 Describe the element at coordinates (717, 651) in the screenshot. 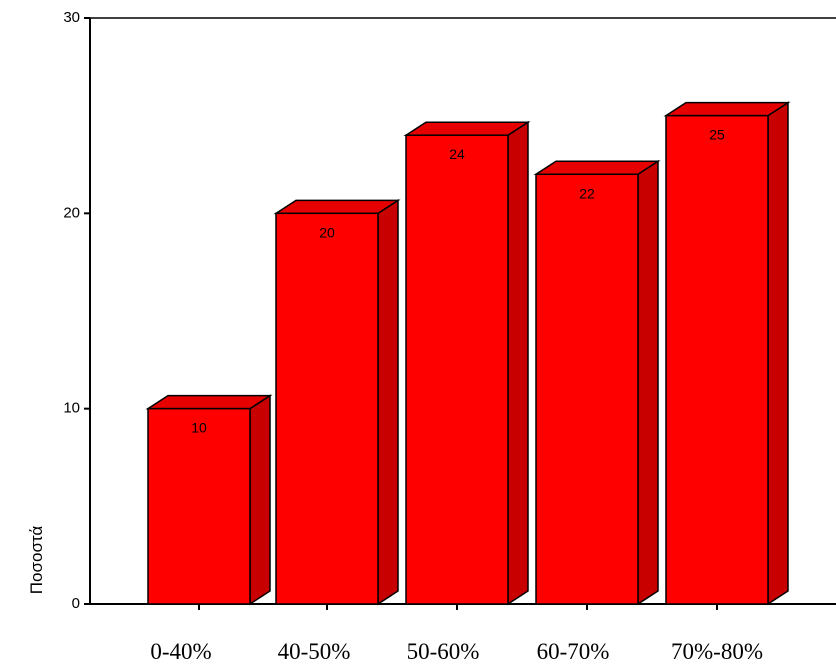

I see `x-category-label: 70%-80%` at that location.